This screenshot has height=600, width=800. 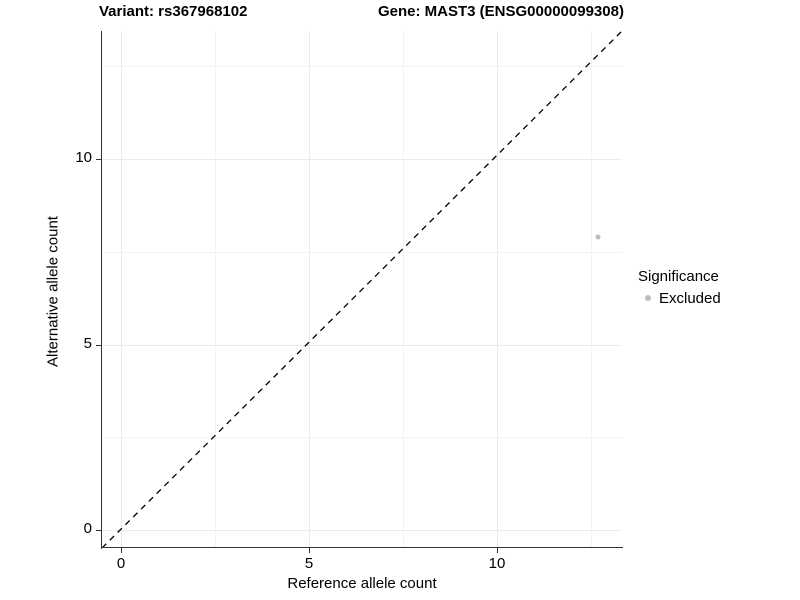 I want to click on y-tick-label-10: 10, so click(x=83, y=157).